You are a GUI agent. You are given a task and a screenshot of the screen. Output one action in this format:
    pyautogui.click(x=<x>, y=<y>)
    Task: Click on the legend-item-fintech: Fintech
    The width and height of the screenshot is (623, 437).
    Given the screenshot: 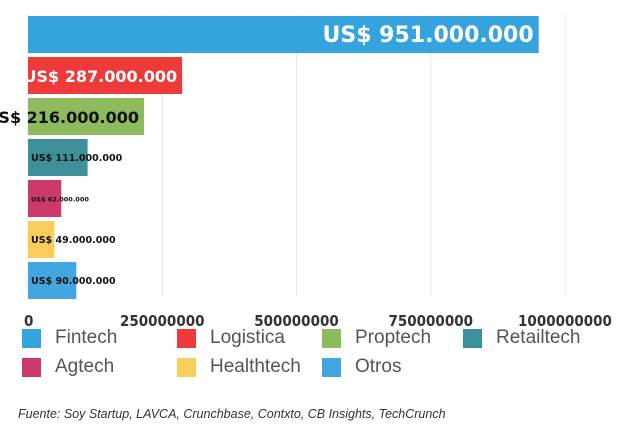 What is the action you would take?
    pyautogui.click(x=99, y=337)
    